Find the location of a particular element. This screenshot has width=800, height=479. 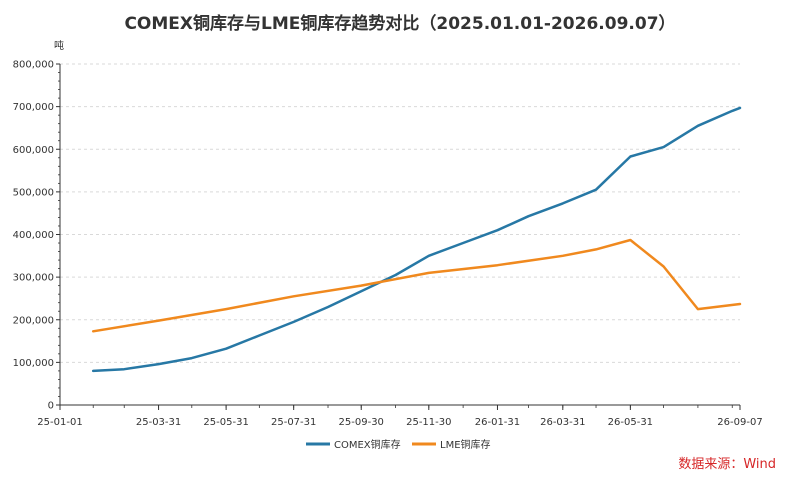

legend-label-lme: LME铜库存 is located at coordinates (465, 444).